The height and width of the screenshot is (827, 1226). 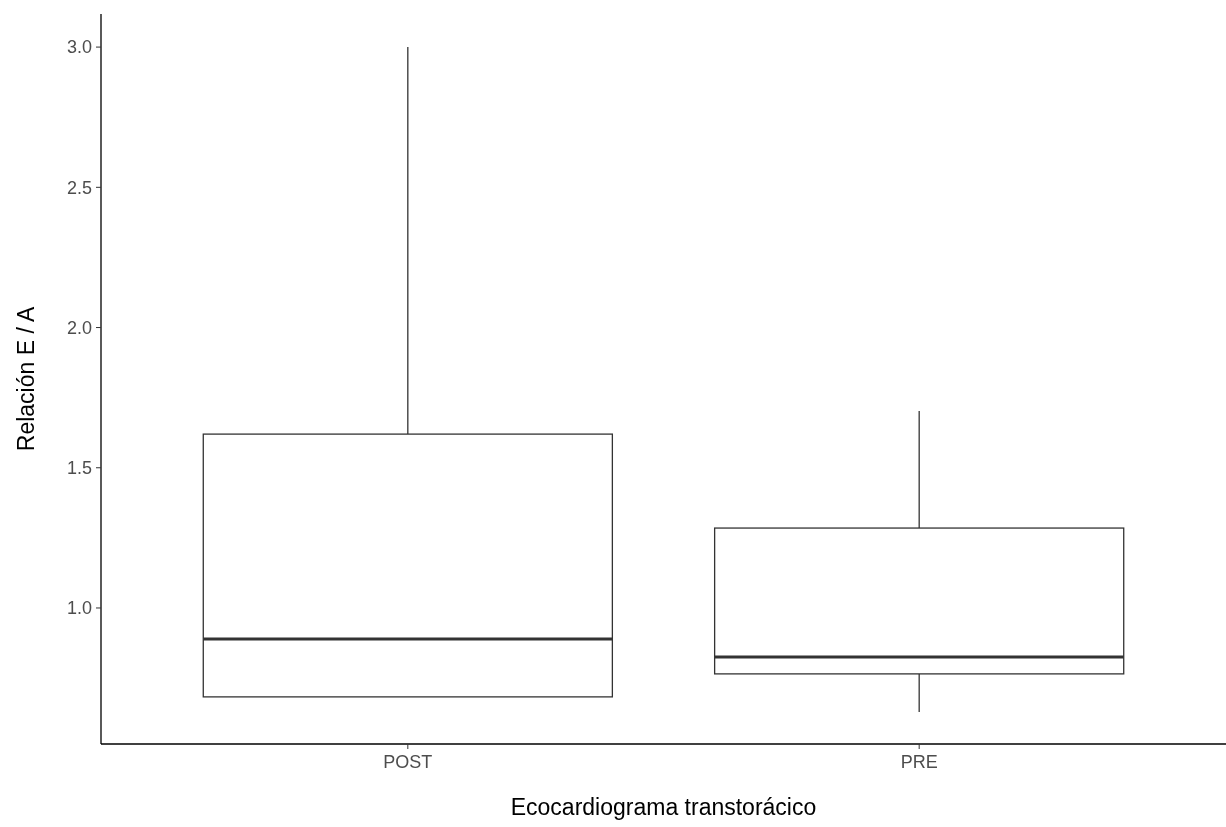 I want to click on y-tick-label: 2.5, so click(x=79, y=187).